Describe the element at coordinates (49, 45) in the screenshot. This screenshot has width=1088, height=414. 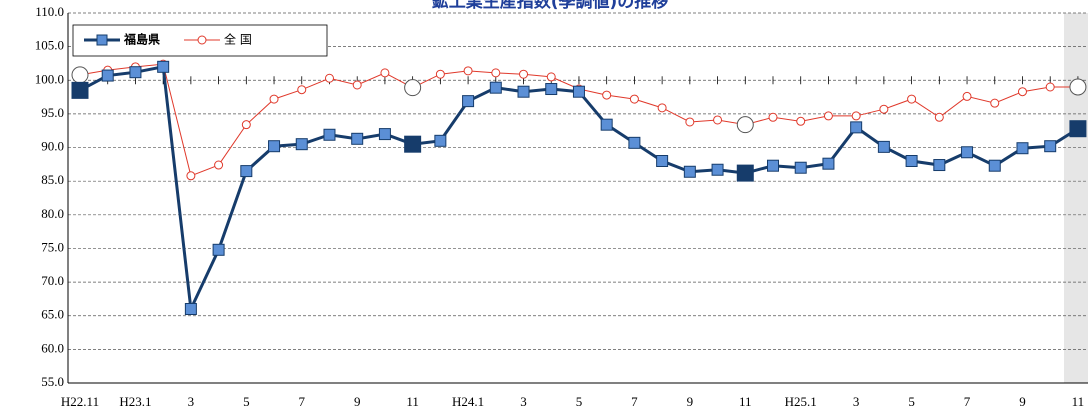
I see `y-tick-label: 105.0` at that location.